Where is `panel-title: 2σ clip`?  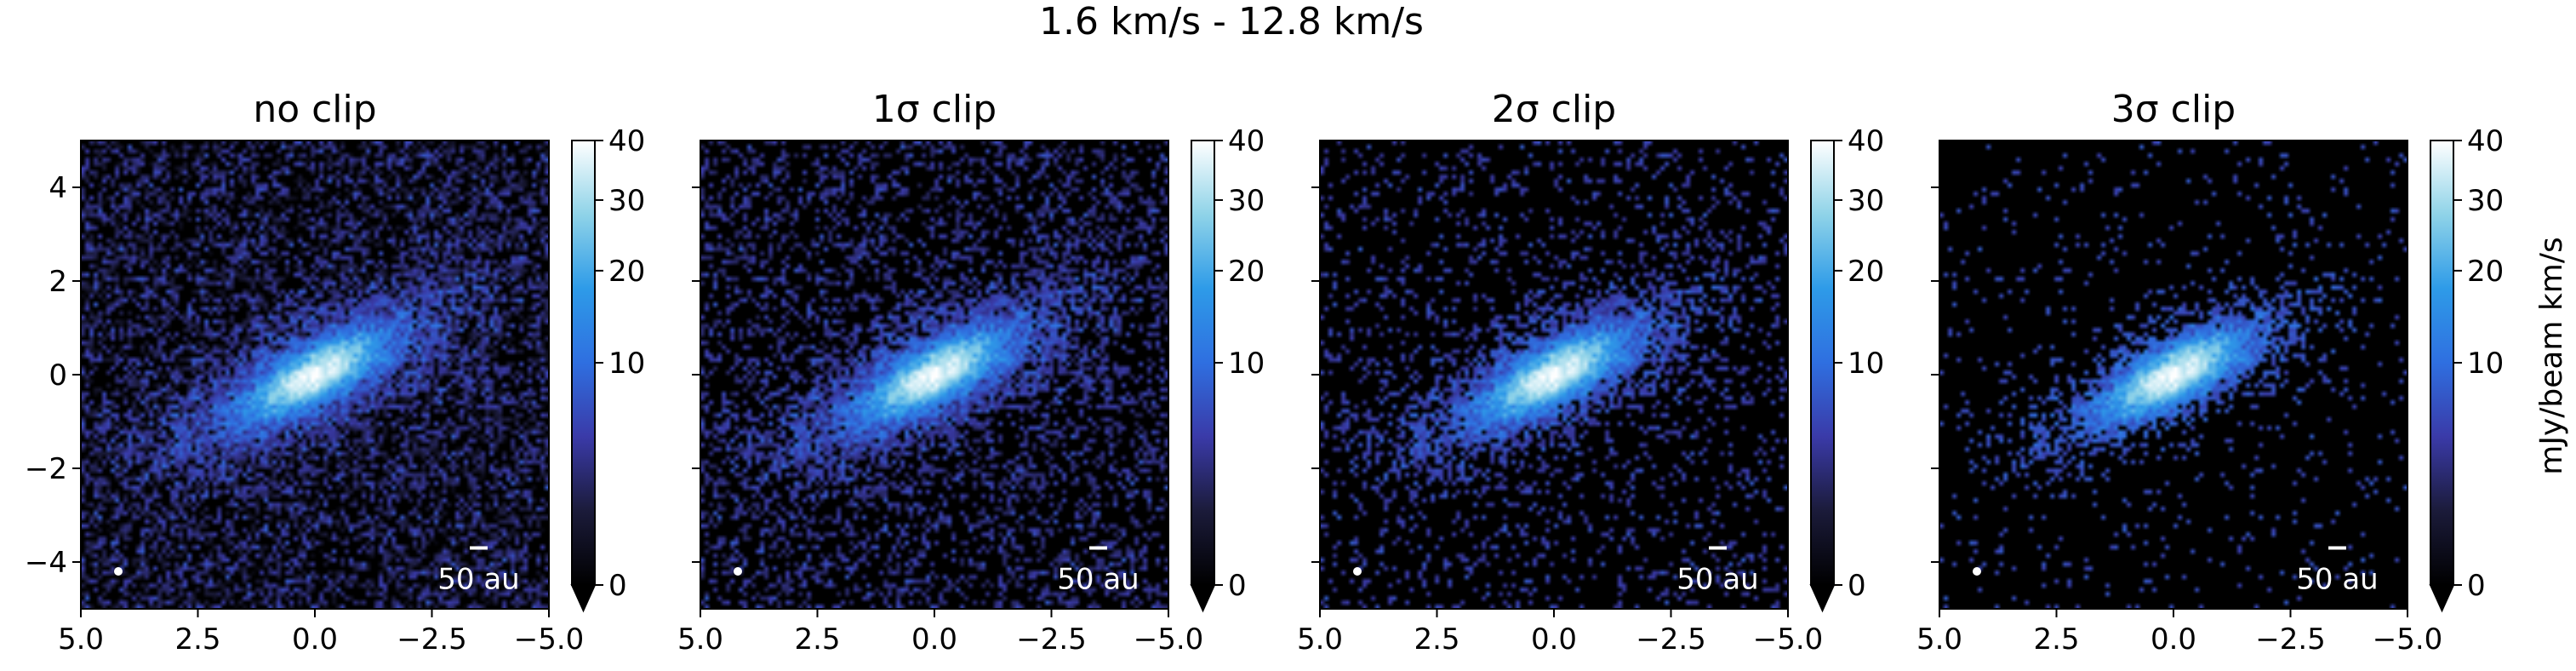
panel-title: 2σ clip is located at coordinates (1554, 109).